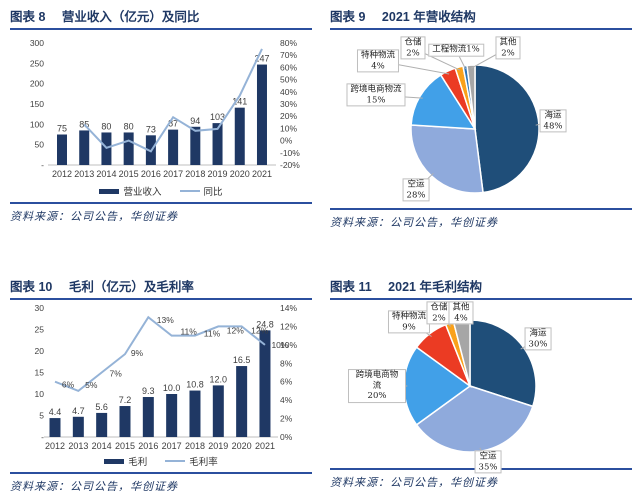  What do you see at coordinates (106, 174) in the screenshot?
I see `chart-text: 2014` at bounding box center [106, 174].